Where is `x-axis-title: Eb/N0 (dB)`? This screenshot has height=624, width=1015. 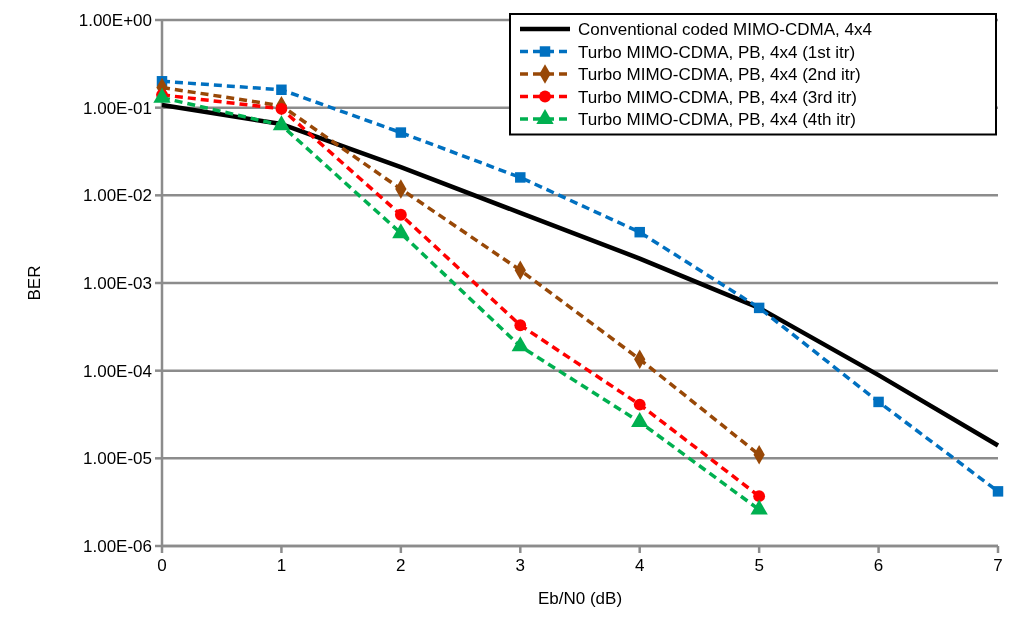 x-axis-title: Eb/N0 (dB) is located at coordinates (580, 598).